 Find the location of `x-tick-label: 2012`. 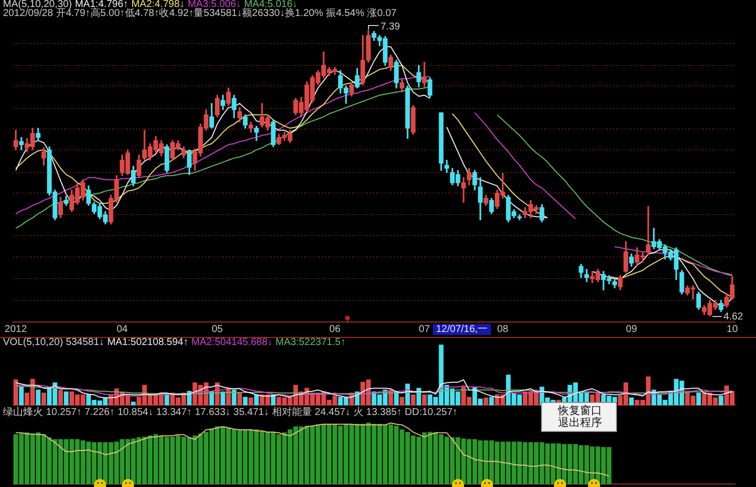

x-tick-label: 2012 is located at coordinates (16, 329).